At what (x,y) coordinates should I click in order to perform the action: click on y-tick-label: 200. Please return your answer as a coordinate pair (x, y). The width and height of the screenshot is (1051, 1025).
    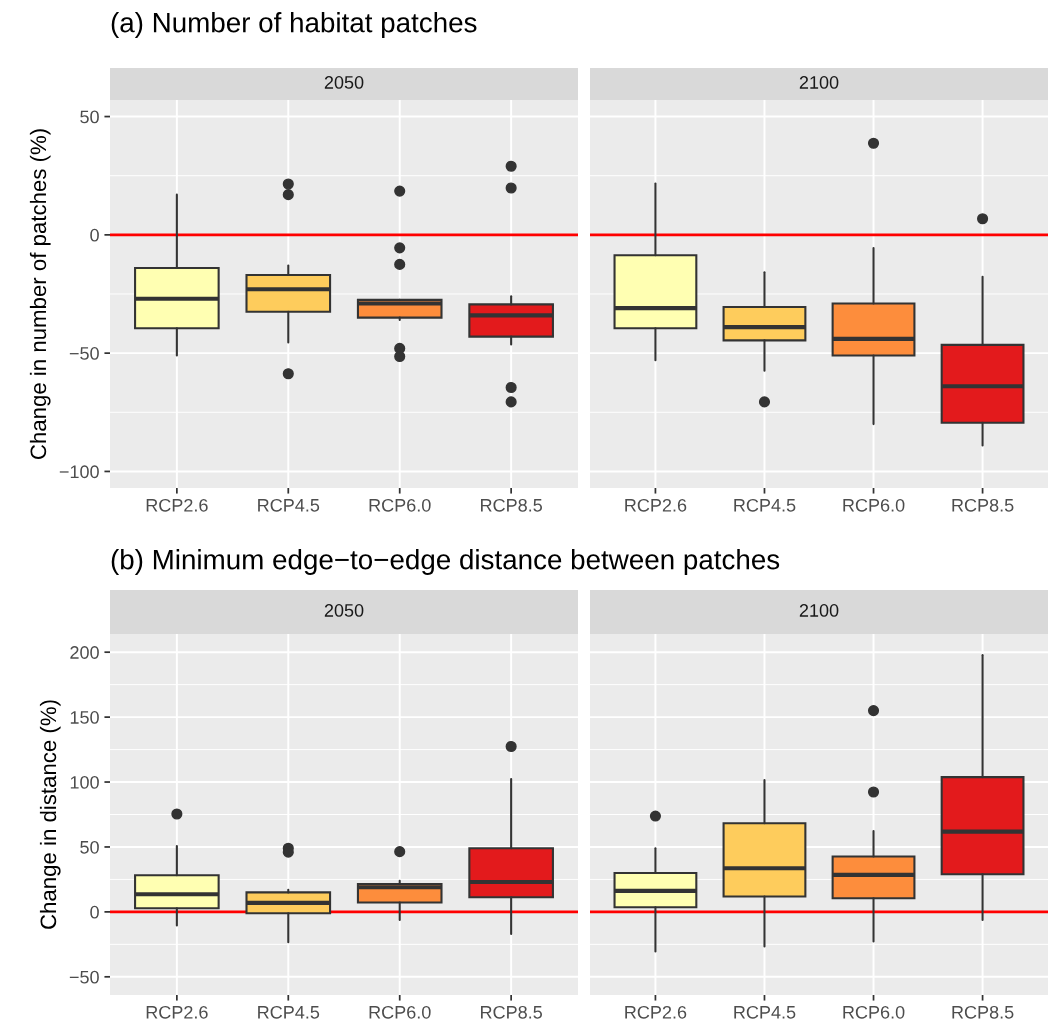
    Looking at the image, I should click on (84, 652).